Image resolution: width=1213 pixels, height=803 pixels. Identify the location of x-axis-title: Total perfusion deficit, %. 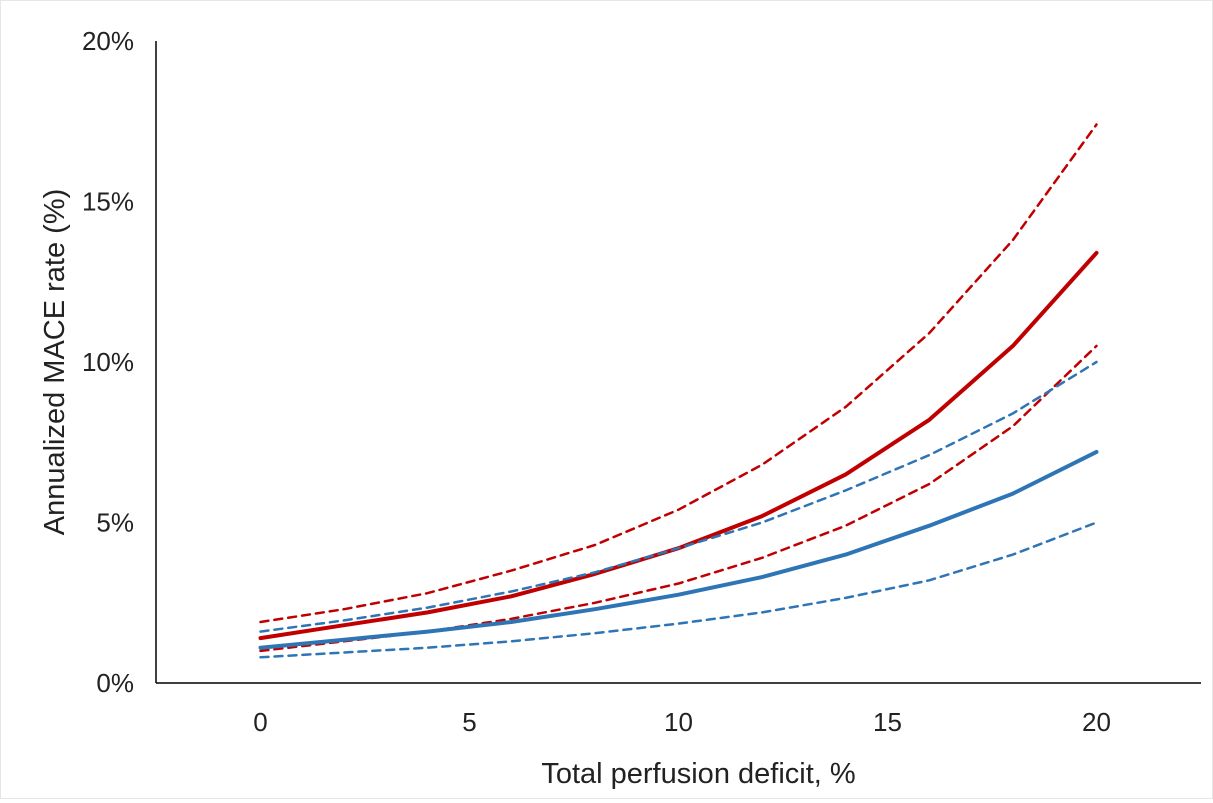
(698, 774).